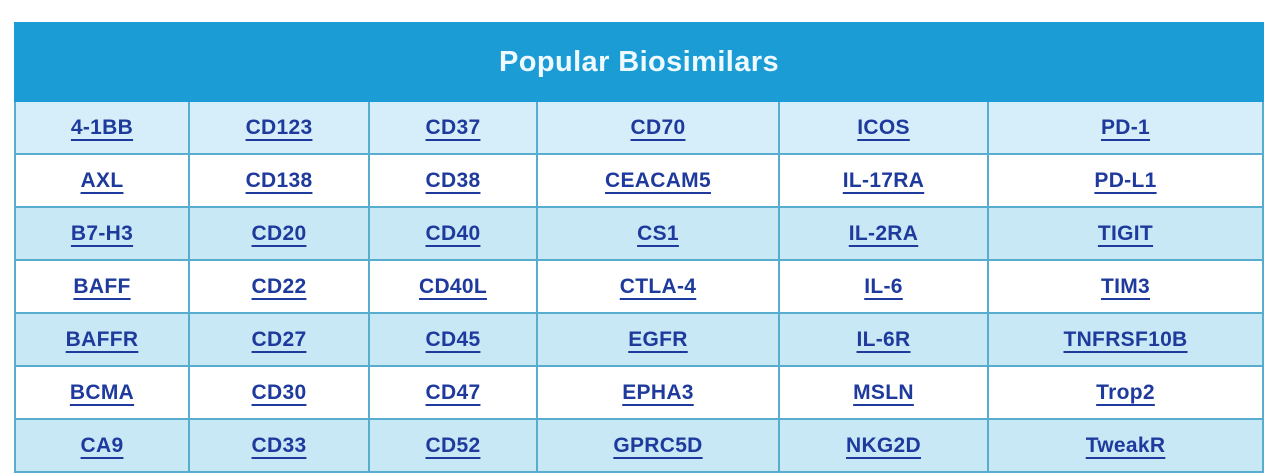 The width and height of the screenshot is (1276, 473). I want to click on table-cell: CD40L, so click(453, 286).